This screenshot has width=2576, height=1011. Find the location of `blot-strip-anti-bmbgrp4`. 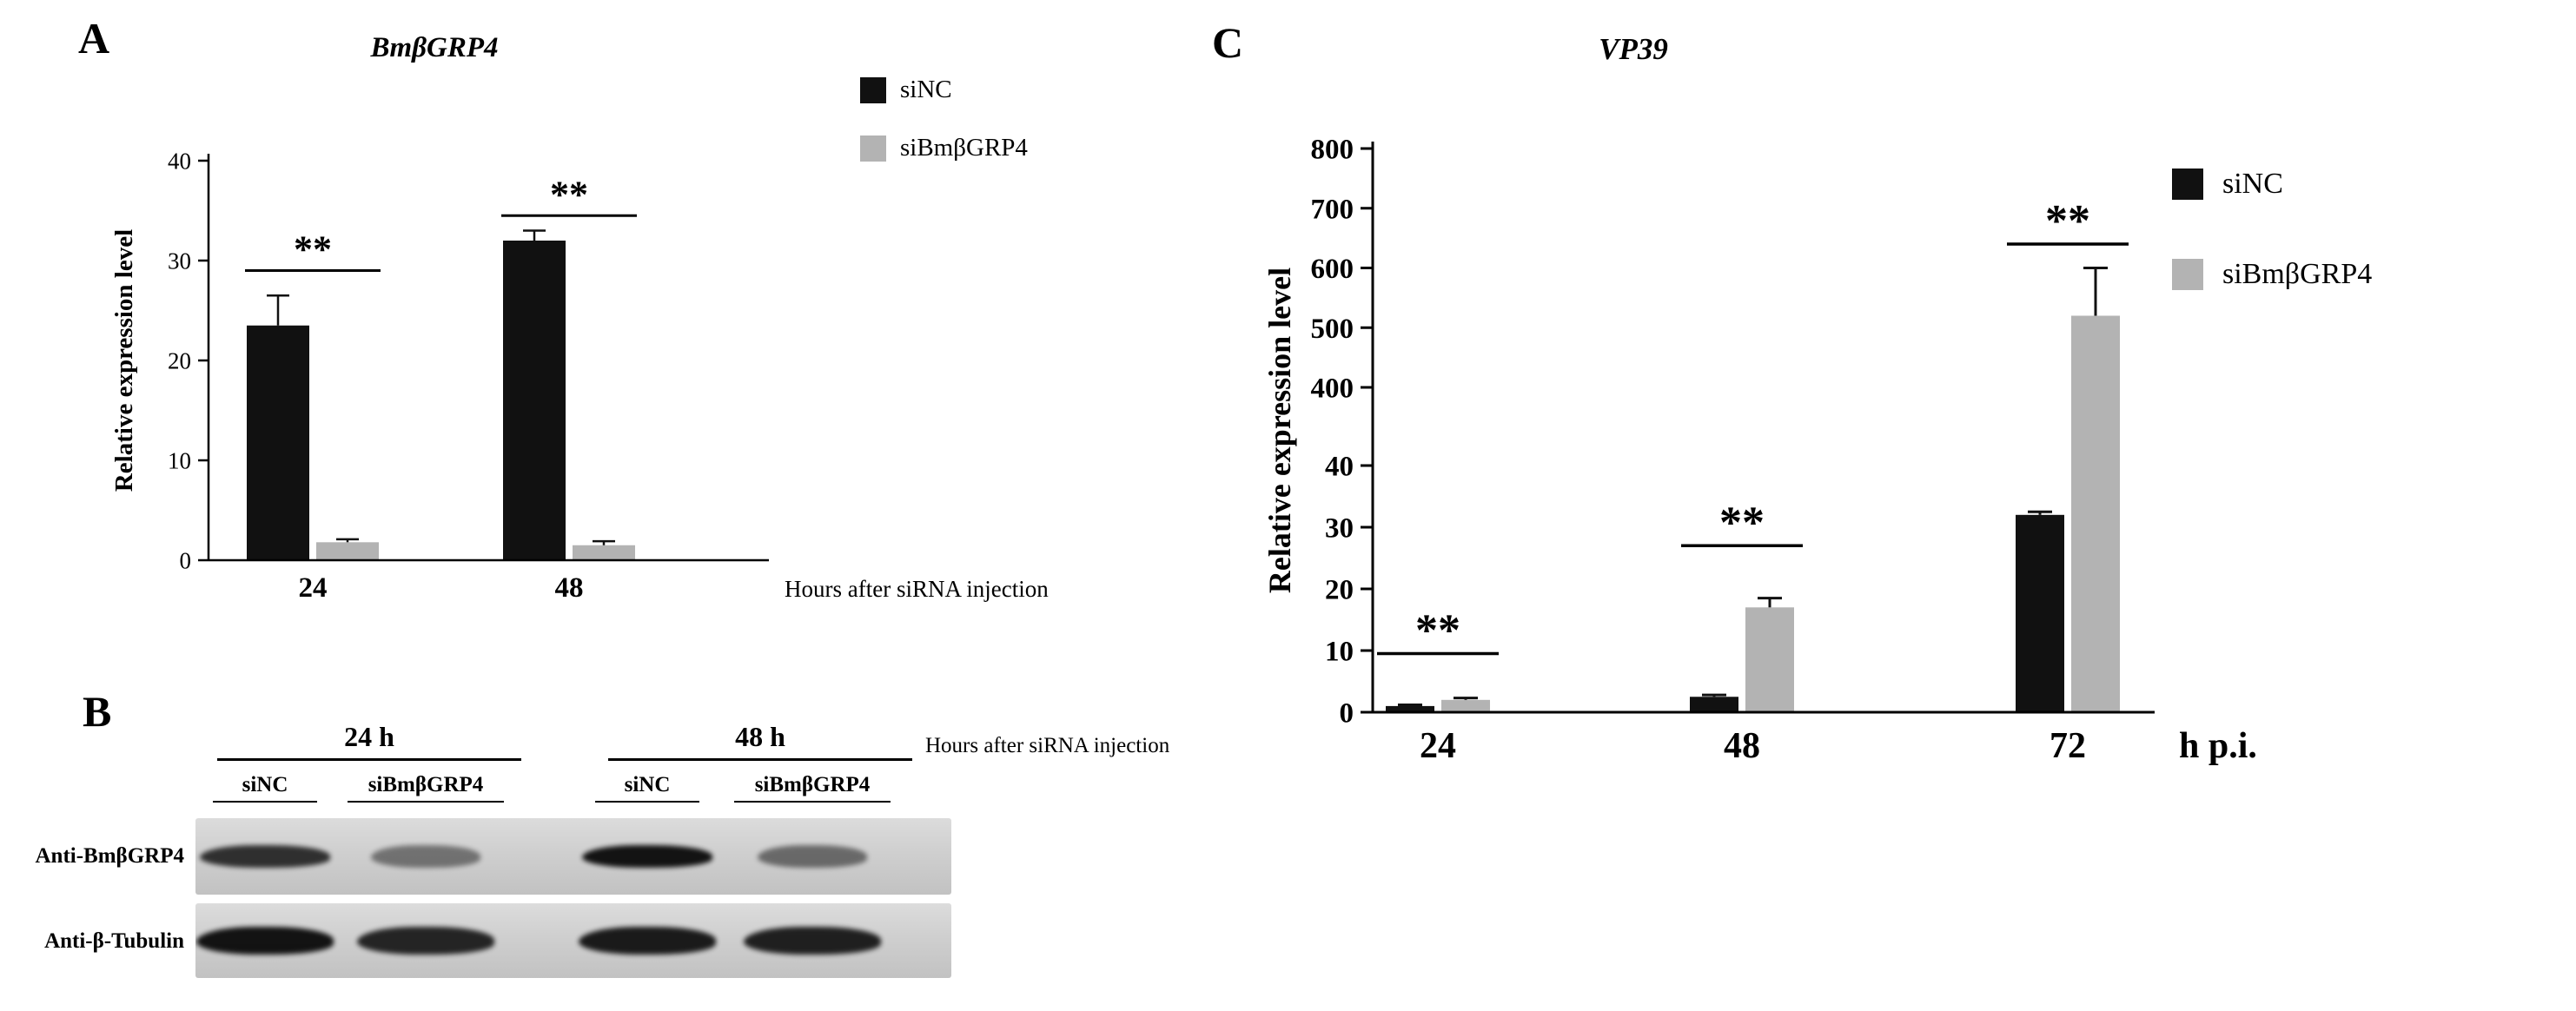

blot-strip-anti-bmbgrp4 is located at coordinates (573, 856).